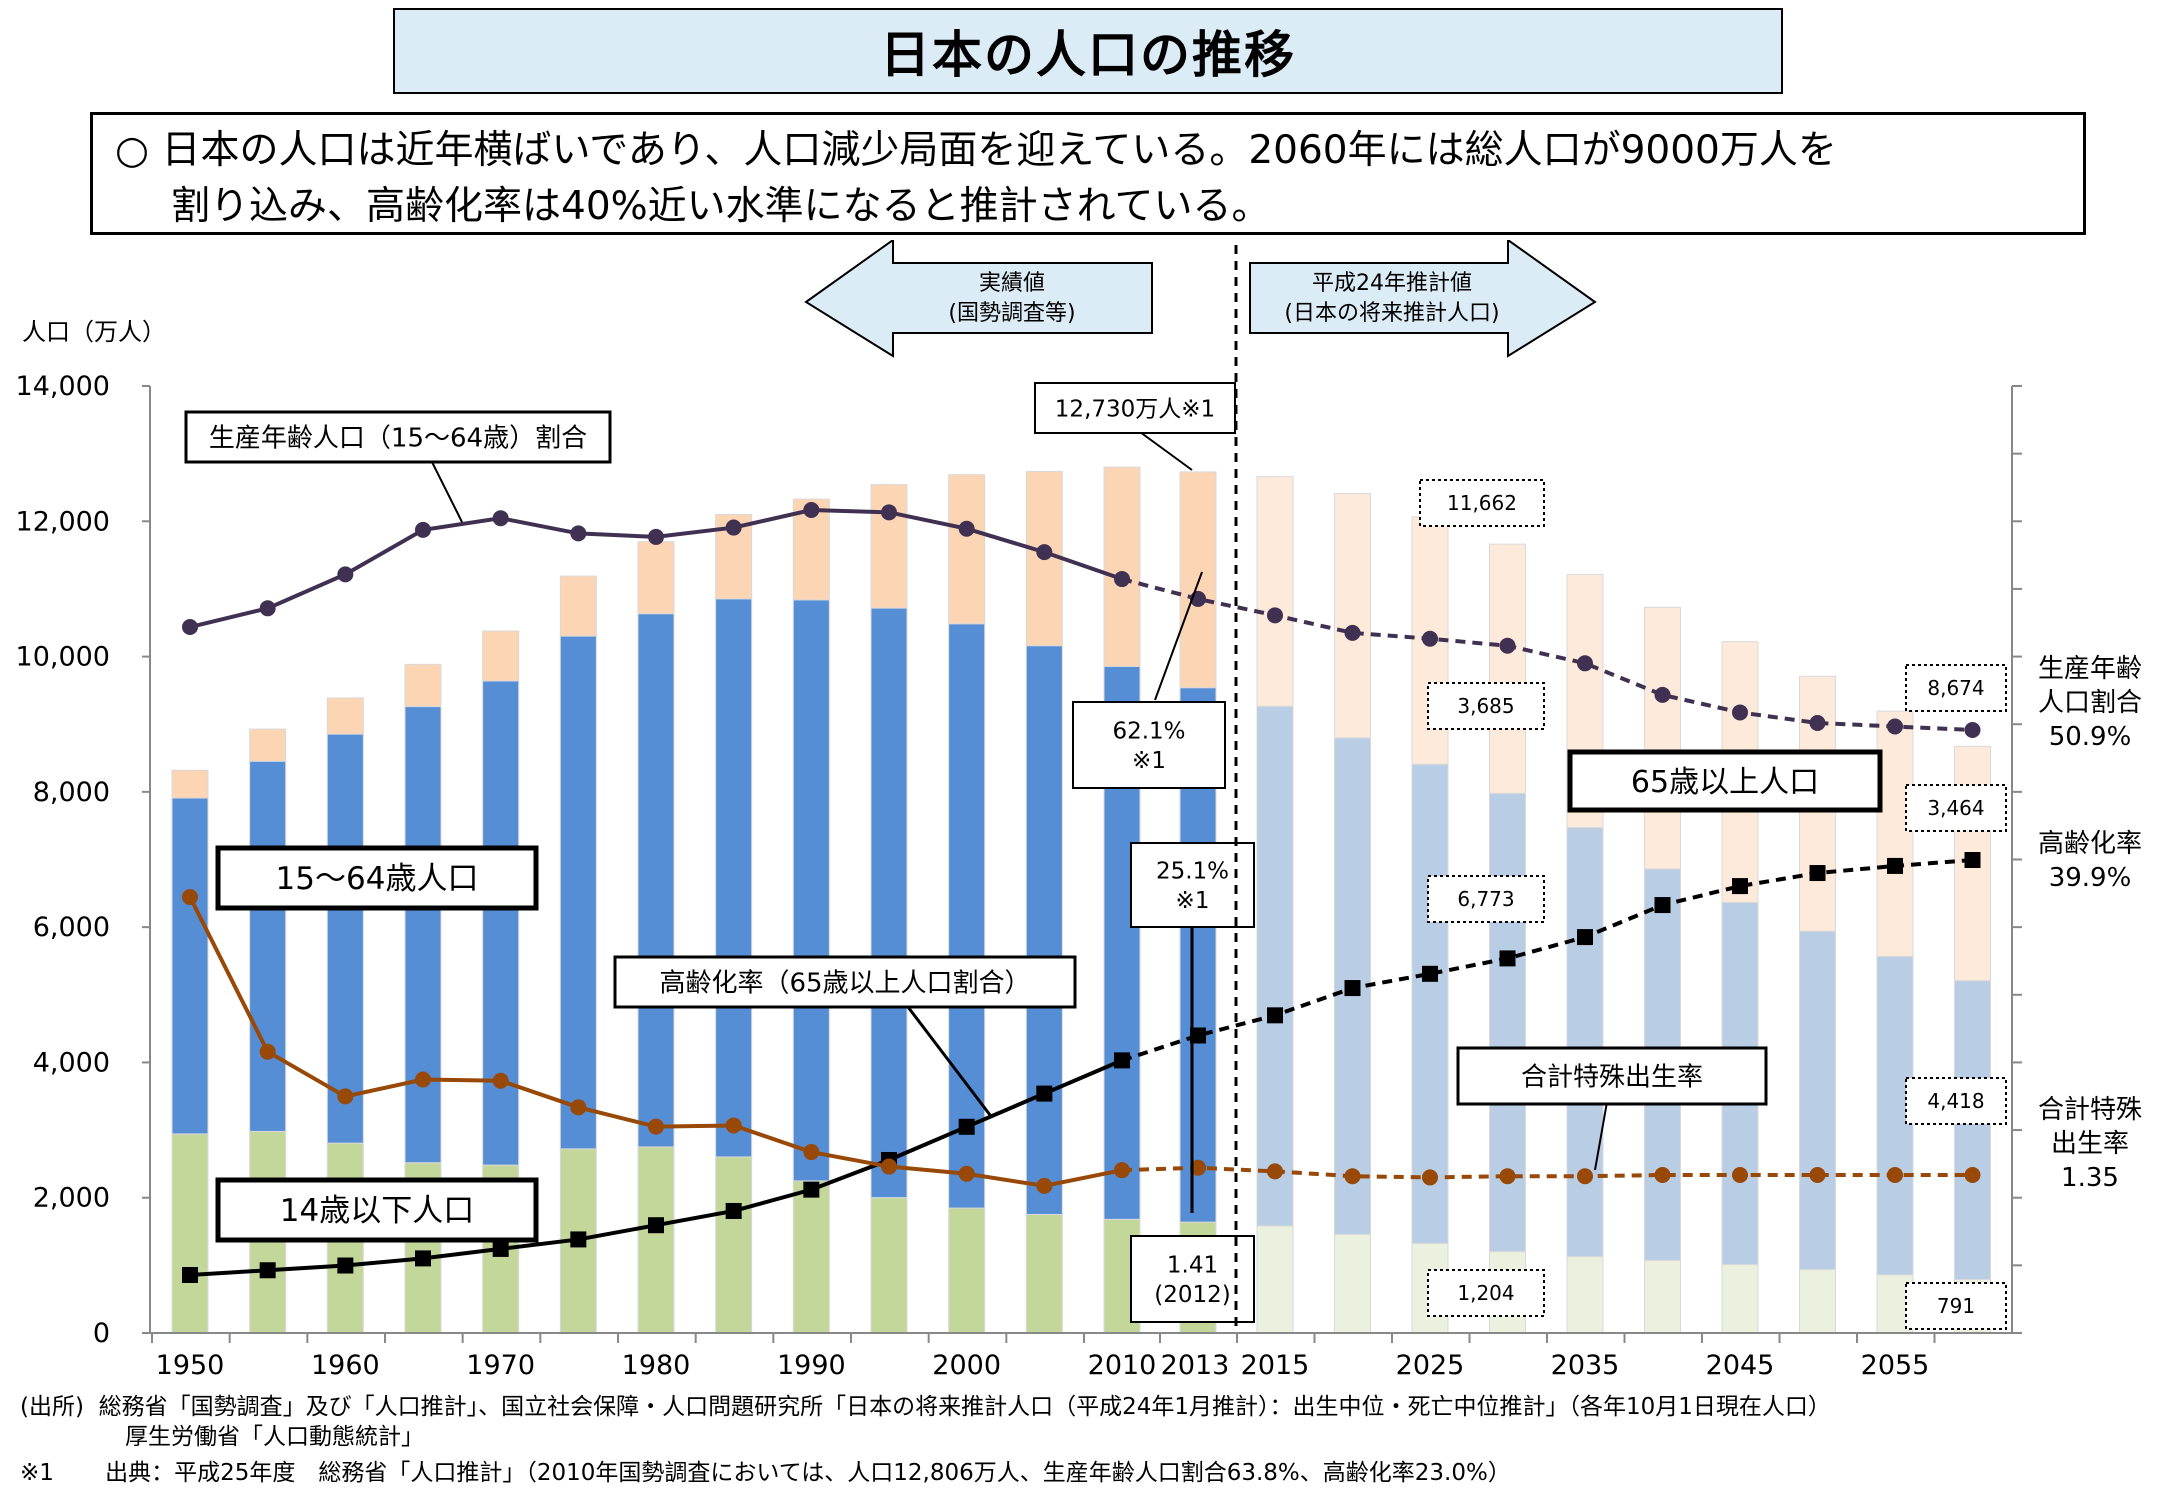 This screenshot has height=1500, width=2167. Describe the element at coordinates (1662, 1296) in the screenshot. I see `bar-child-2040` at that location.